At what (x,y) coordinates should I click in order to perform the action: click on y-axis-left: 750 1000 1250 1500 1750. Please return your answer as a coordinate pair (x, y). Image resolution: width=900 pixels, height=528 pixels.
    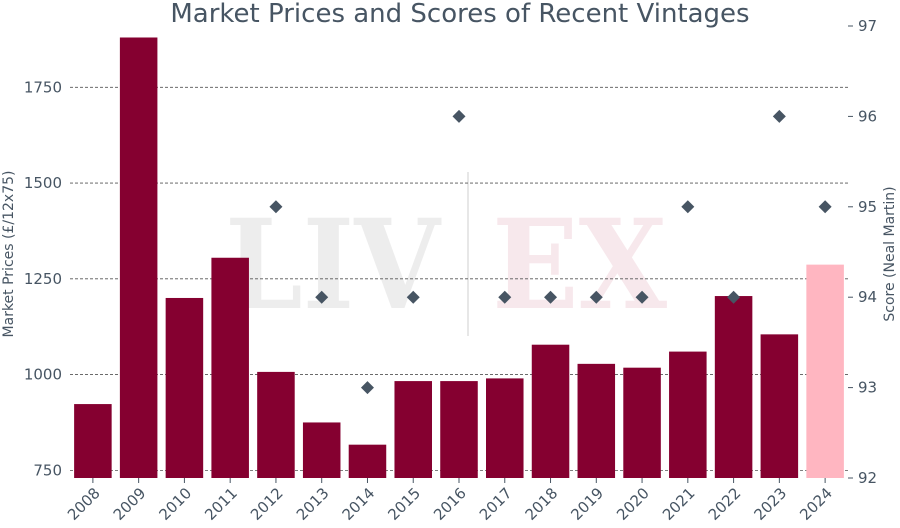
    Looking at the image, I should click on (43, 278).